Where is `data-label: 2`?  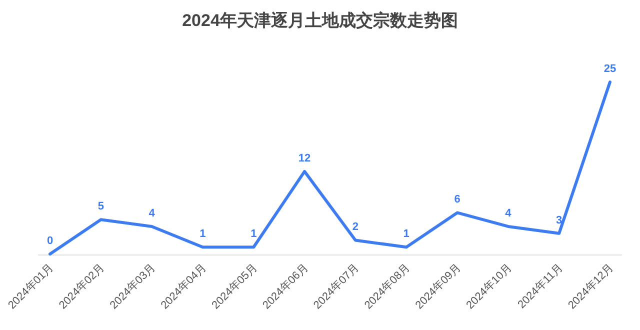 data-label: 2 is located at coordinates (355, 227).